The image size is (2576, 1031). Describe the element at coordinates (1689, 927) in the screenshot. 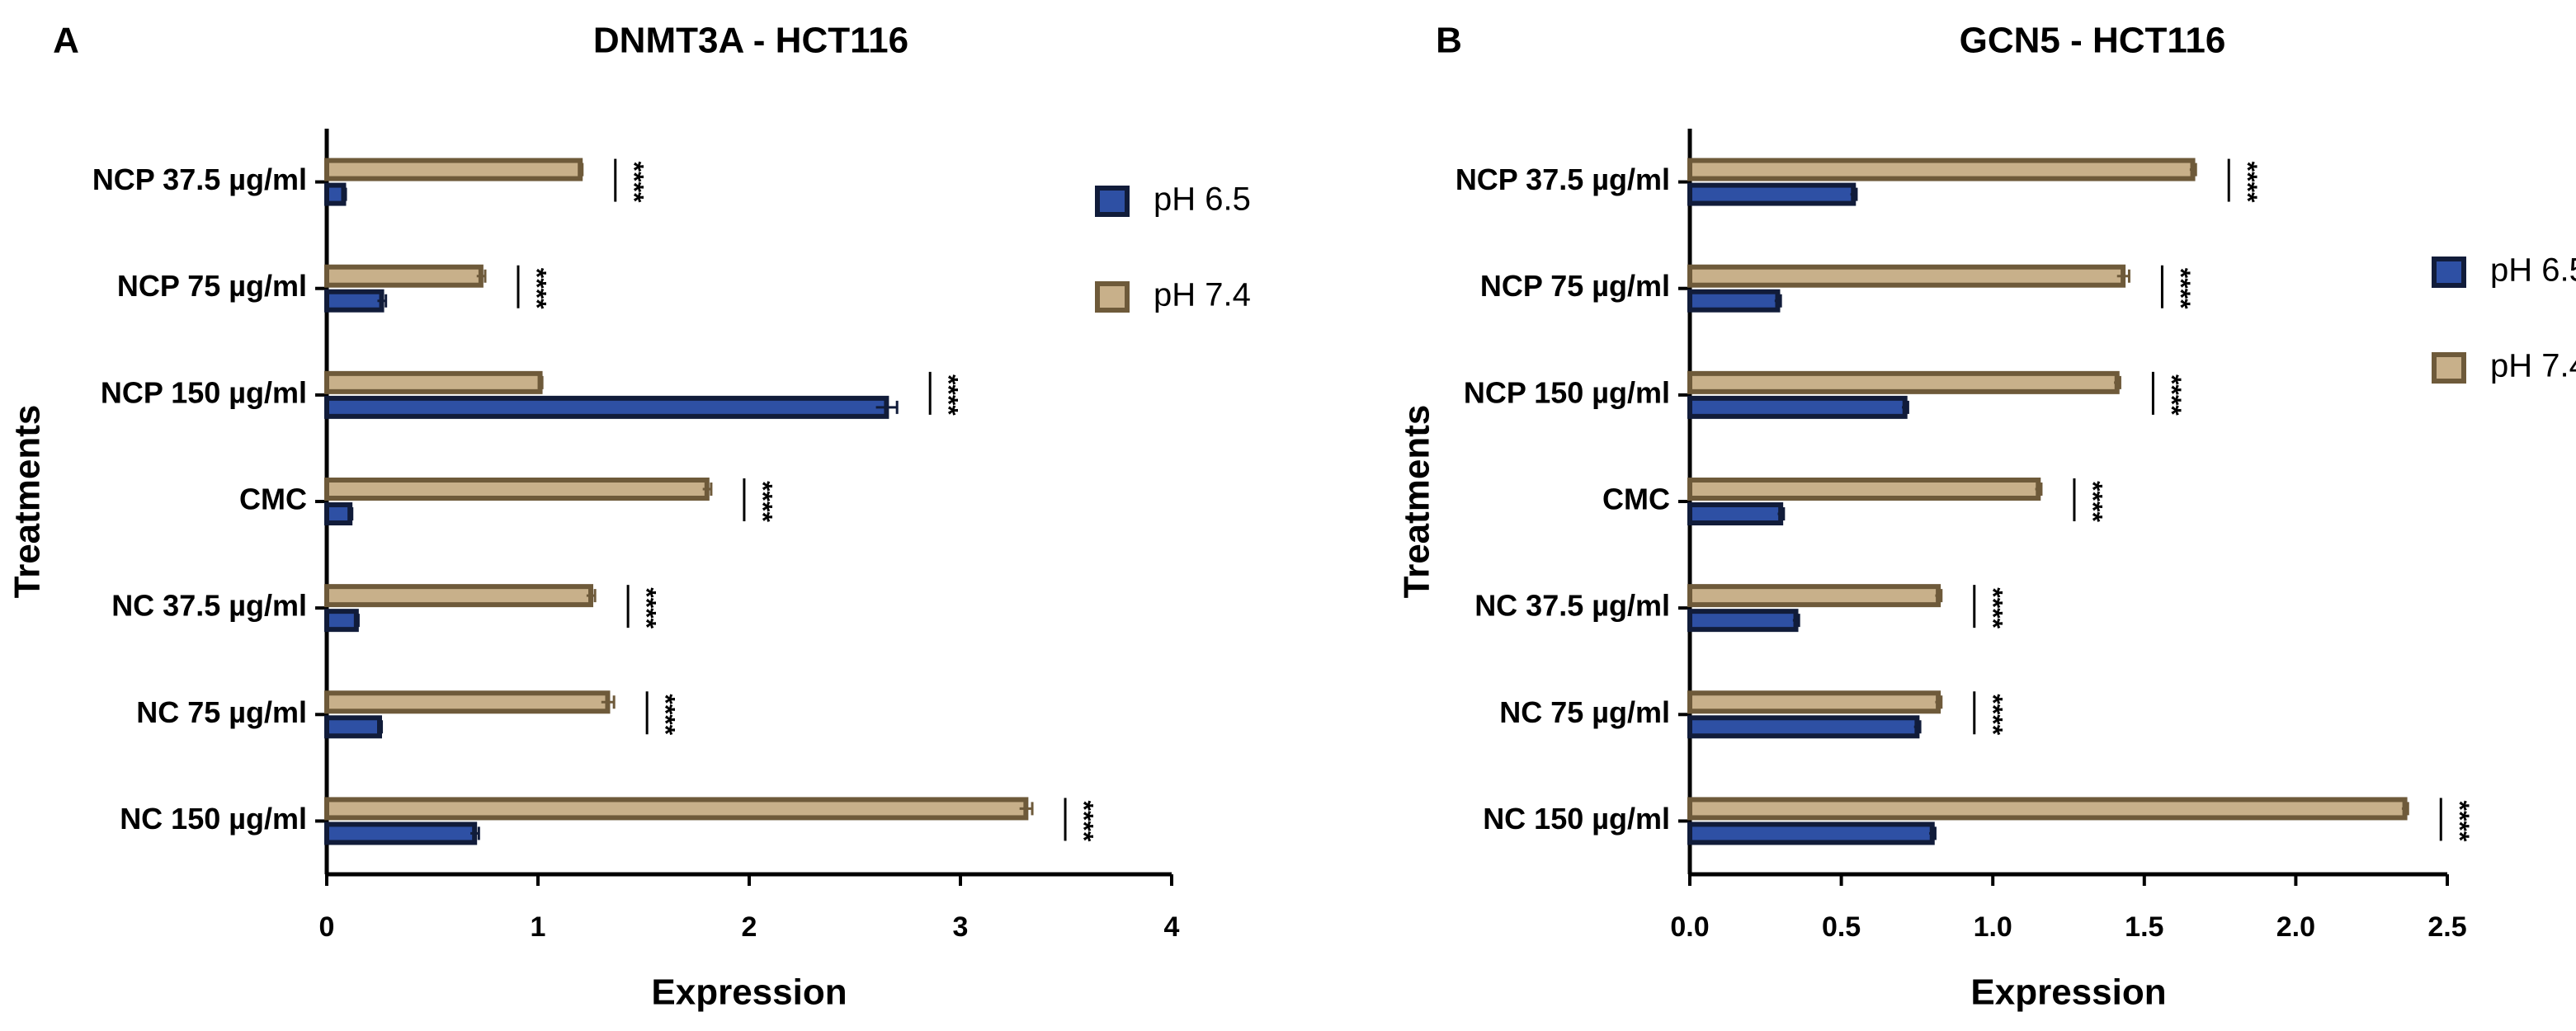

I see `x-tick-label: 0.0` at that location.